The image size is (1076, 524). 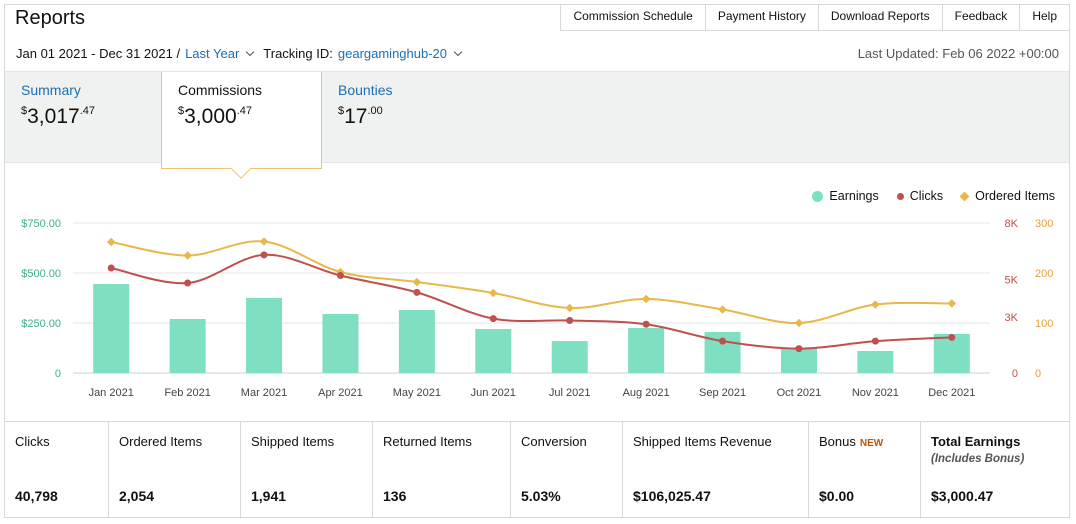 I want to click on tab-label: Commissions, so click(x=220, y=90).